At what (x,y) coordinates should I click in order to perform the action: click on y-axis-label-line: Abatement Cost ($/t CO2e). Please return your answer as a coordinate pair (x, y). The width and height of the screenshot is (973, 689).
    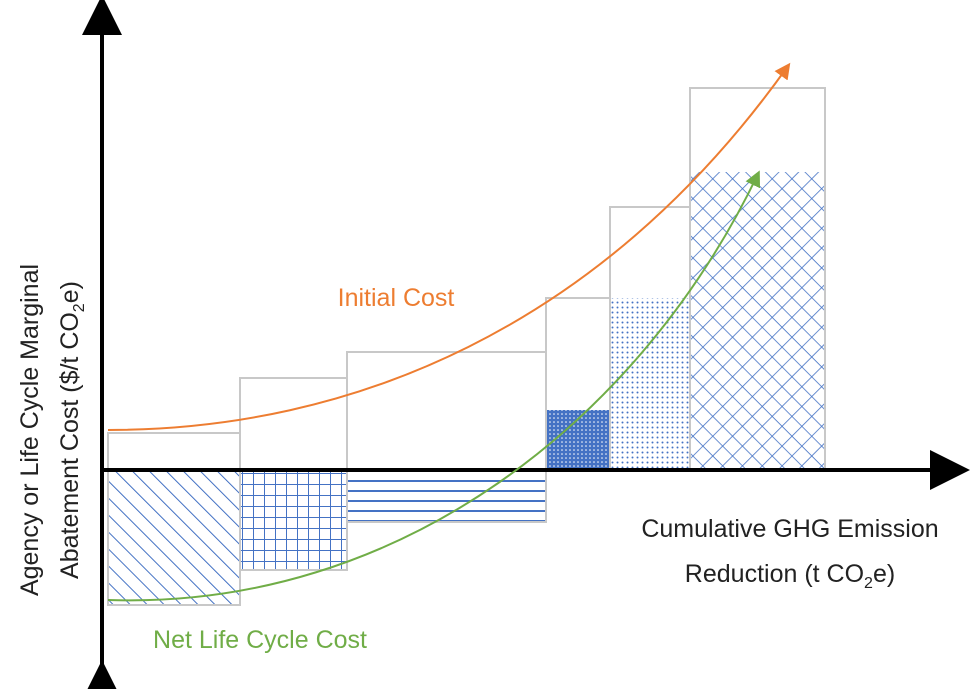
    Looking at the image, I should click on (72, 430).